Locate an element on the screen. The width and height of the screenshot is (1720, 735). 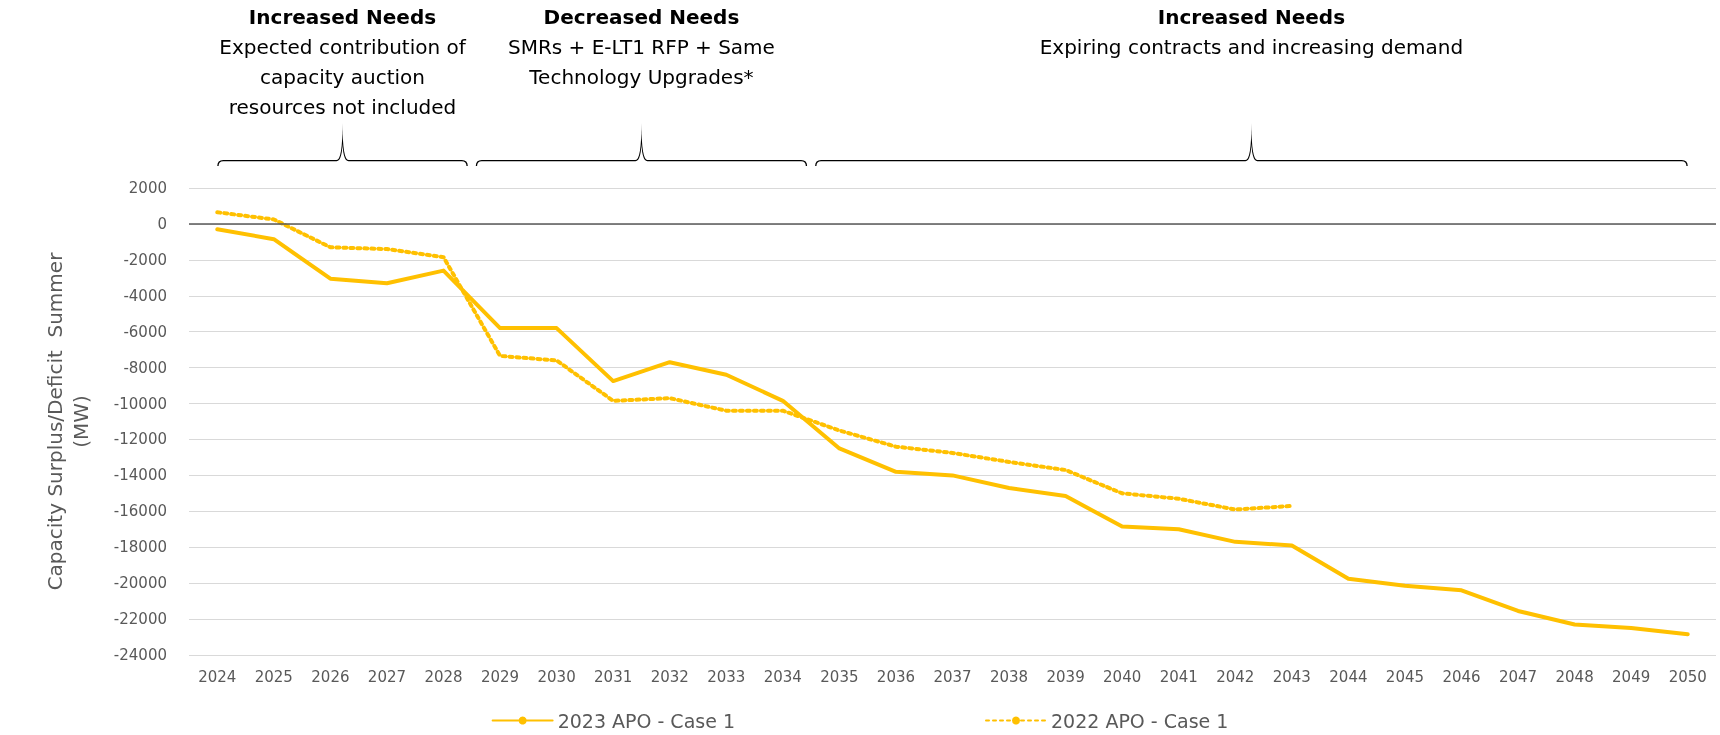
x-tick-label: 2027 is located at coordinates (387, 676).